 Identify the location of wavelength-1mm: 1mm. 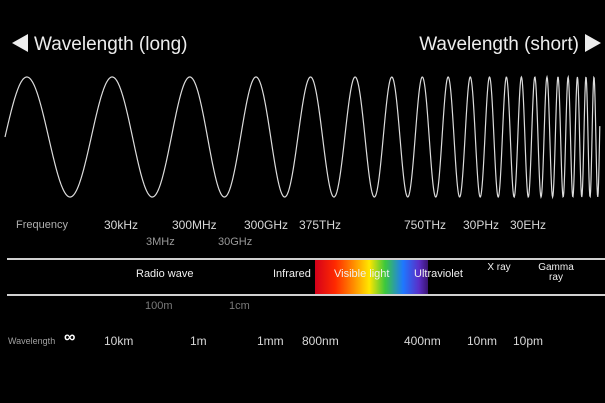
(270, 341).